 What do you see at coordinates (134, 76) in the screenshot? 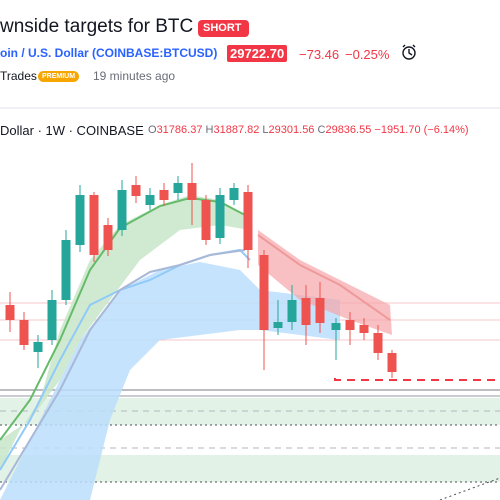
I see `publish-time: 19 minutes ago` at bounding box center [134, 76].